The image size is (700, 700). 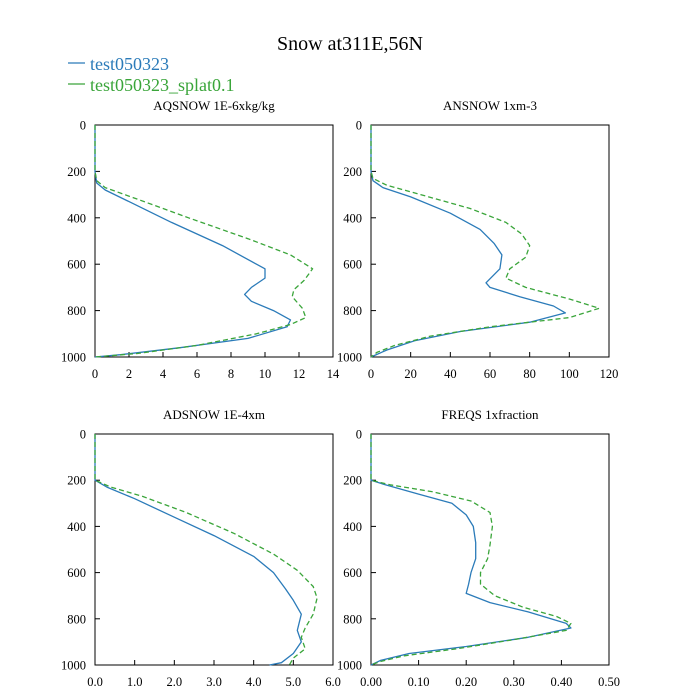 I want to click on adsnow-xtick-label: 1.0, so click(x=135, y=682).